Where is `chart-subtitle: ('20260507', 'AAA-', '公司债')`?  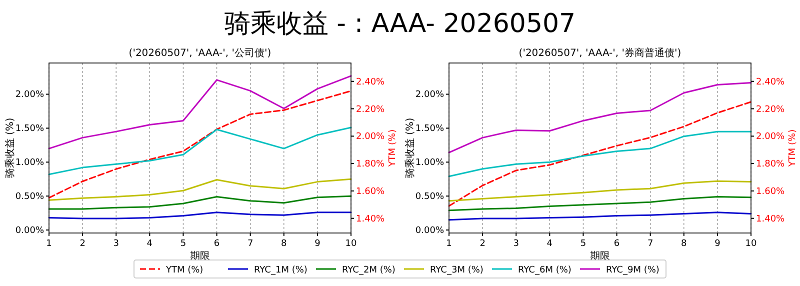 chart-subtitle: ('20260507', 'AAA-', '公司债') is located at coordinates (200, 53).